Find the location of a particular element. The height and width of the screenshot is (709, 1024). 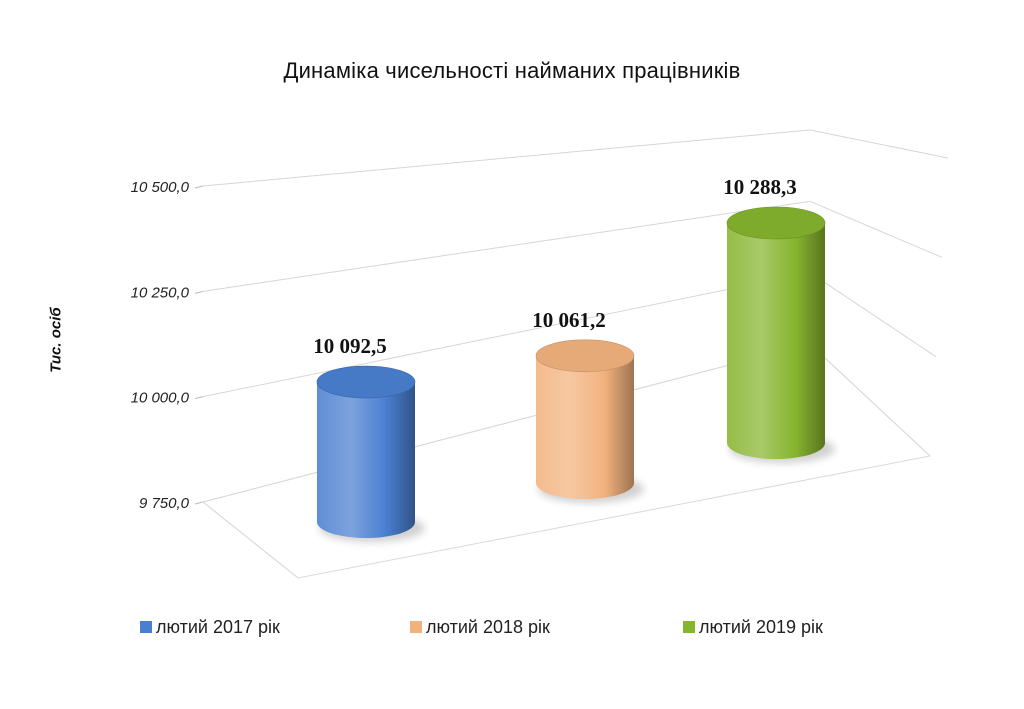

floor-edge is located at coordinates (250, 540).